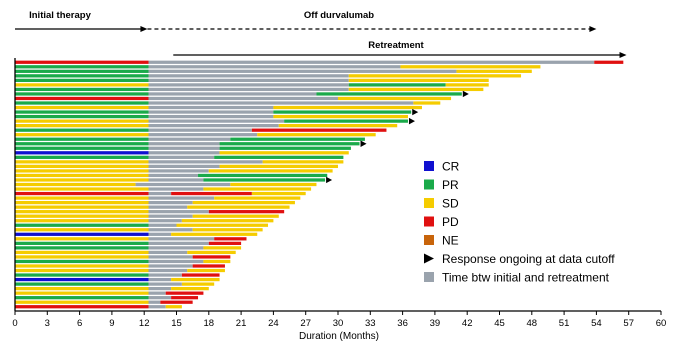 The height and width of the screenshot is (344, 678). Describe the element at coordinates (144, 323) in the screenshot. I see `x-tick-label: 12` at that location.